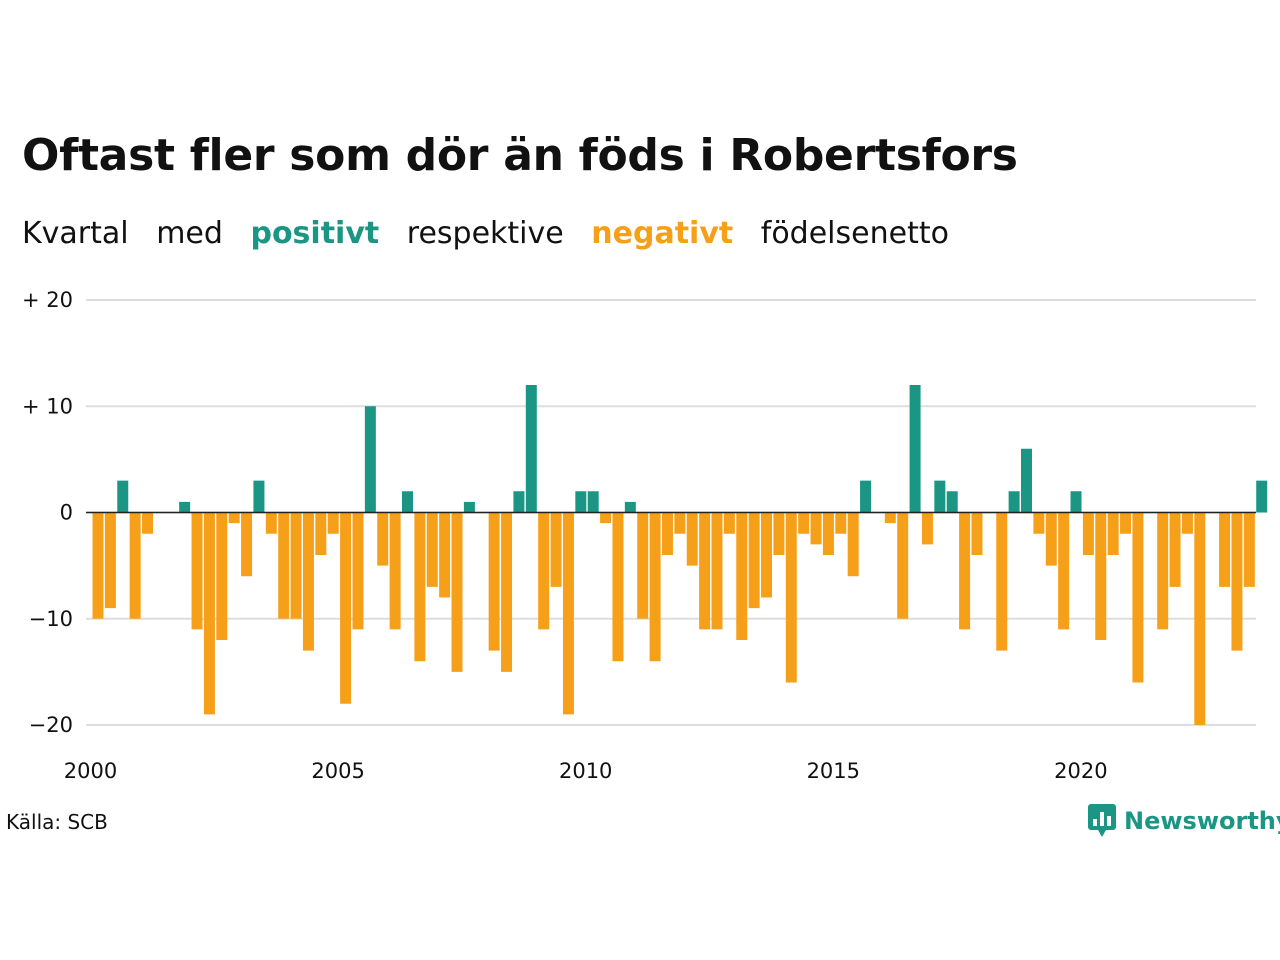  I want to click on subtitle-word-fodelsenetto: födelsenetto, so click(854, 233).